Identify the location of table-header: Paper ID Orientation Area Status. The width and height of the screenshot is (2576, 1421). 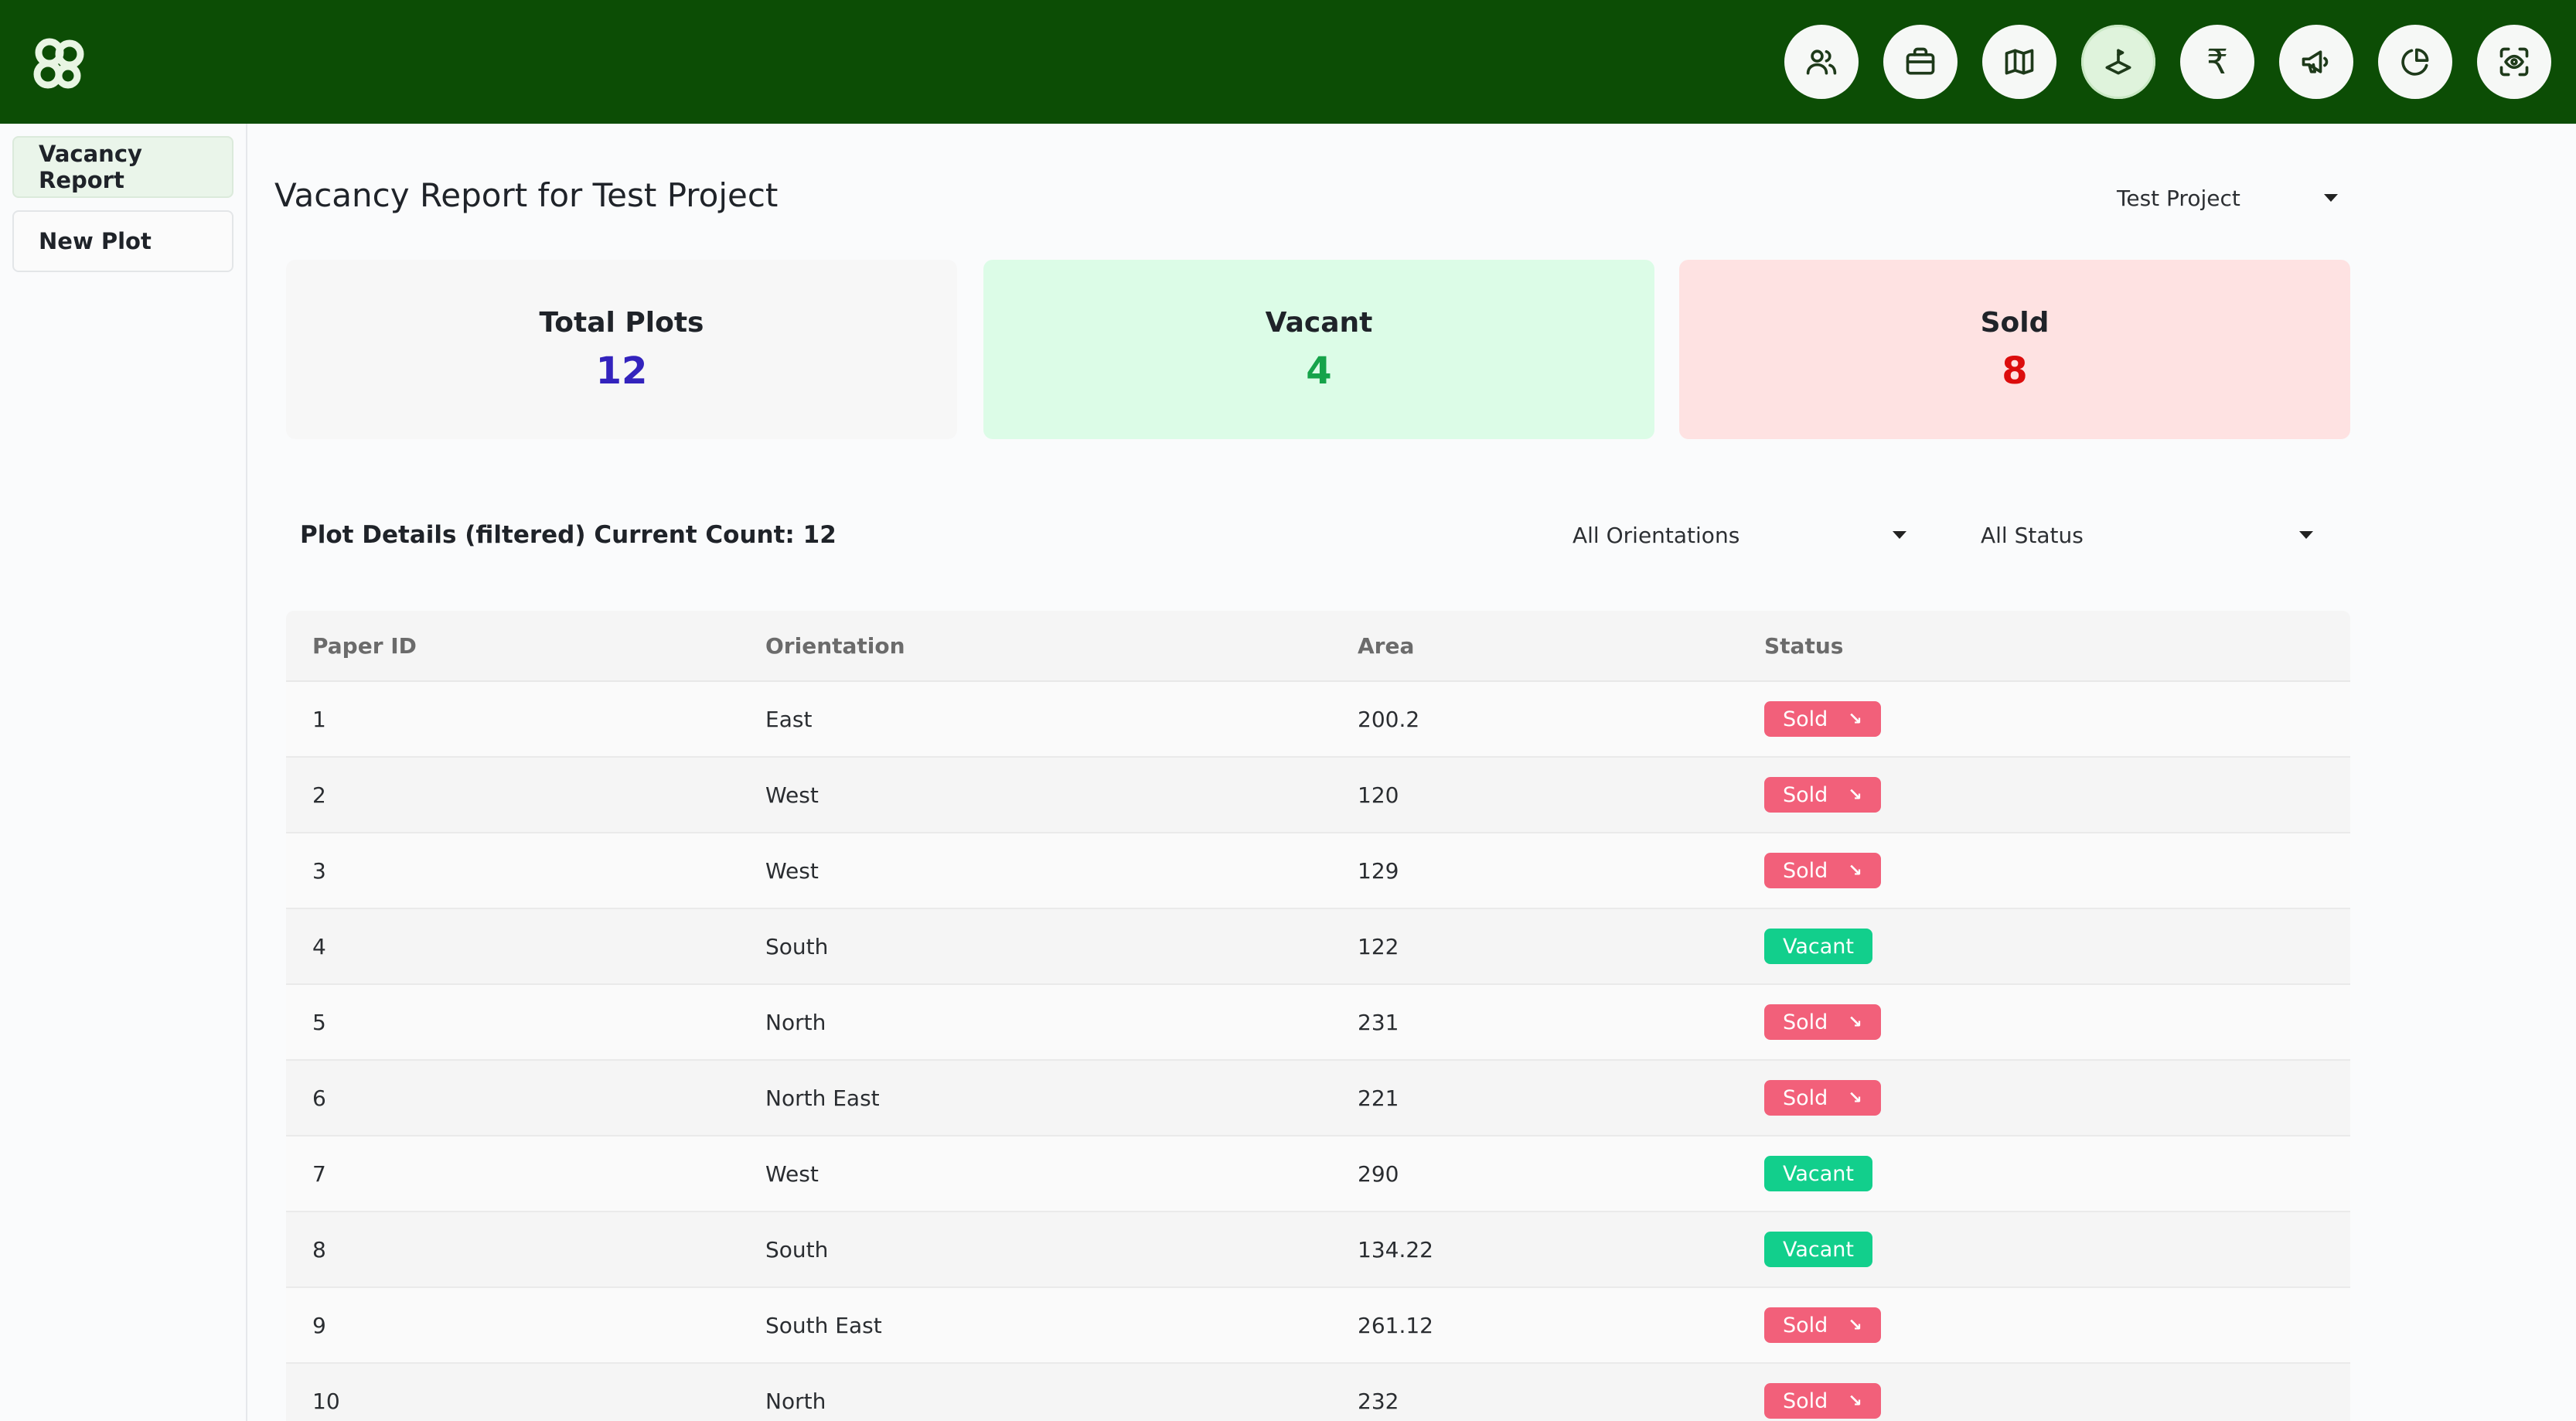
(1318, 646).